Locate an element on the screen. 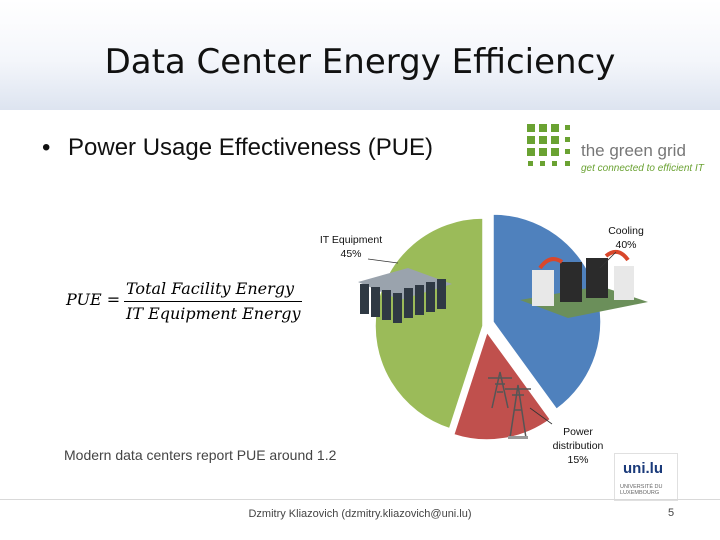 The image size is (720, 540). label-it-equipment: IT Equipment 45% is located at coordinates (351, 247).